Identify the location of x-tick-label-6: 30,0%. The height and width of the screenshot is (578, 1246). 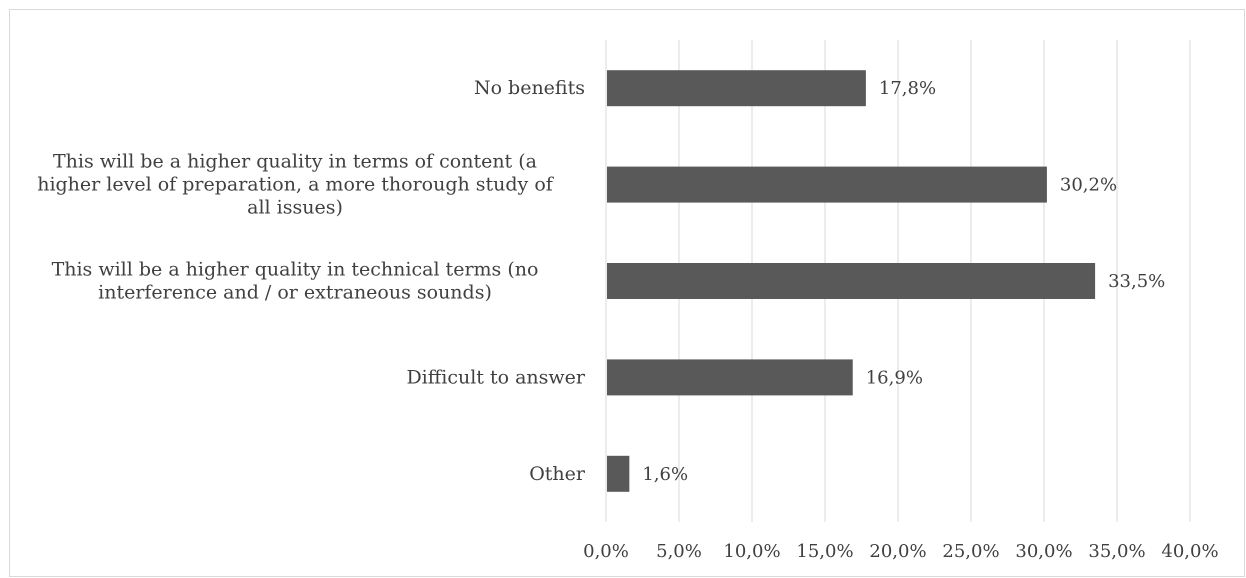
(1043, 551).